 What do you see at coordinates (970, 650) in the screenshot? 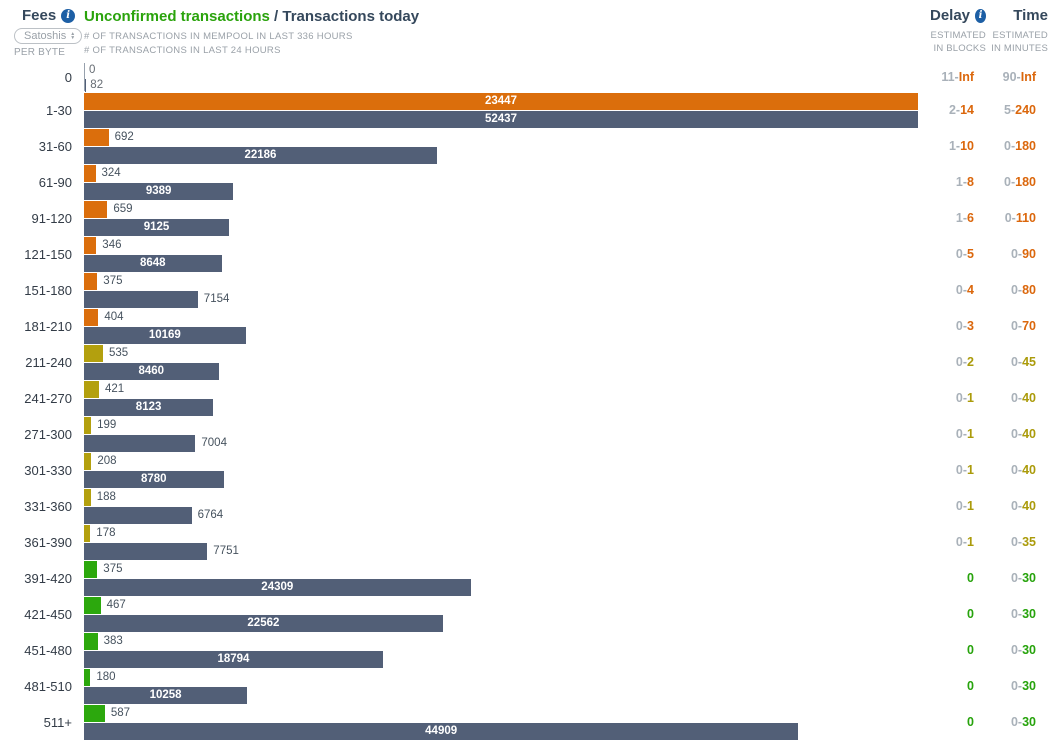
I see `delay-value-max: 0` at bounding box center [970, 650].